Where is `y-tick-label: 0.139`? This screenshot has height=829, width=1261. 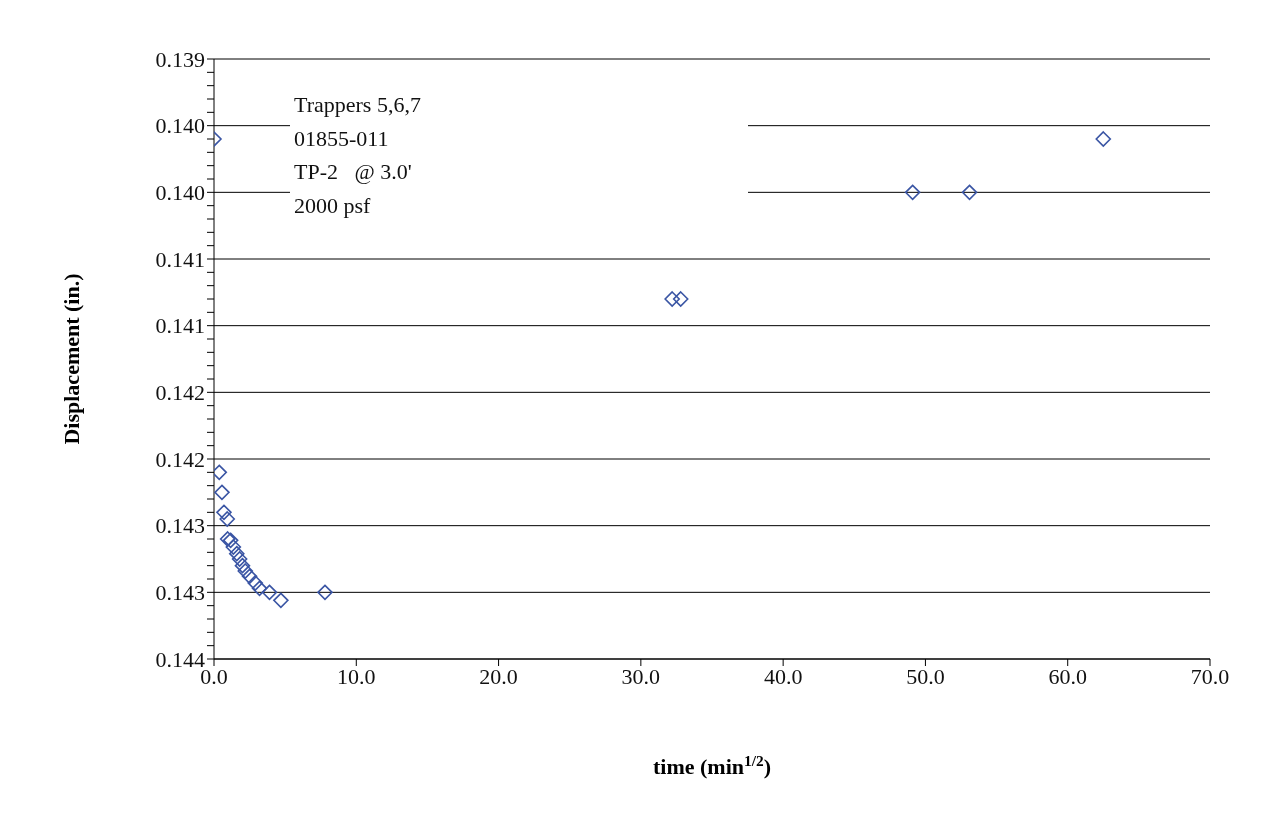
y-tick-label: 0.139 is located at coordinates (180, 59).